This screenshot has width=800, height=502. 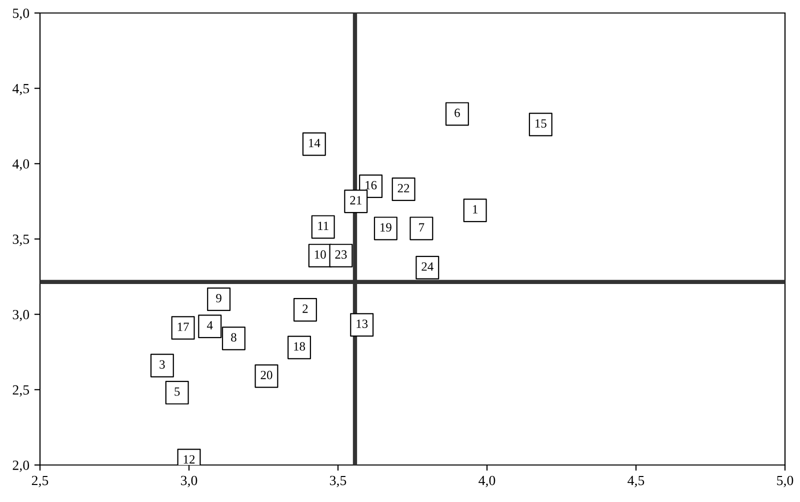 What do you see at coordinates (338, 482) in the screenshot?
I see `x-tick-label: 3,5` at bounding box center [338, 482].